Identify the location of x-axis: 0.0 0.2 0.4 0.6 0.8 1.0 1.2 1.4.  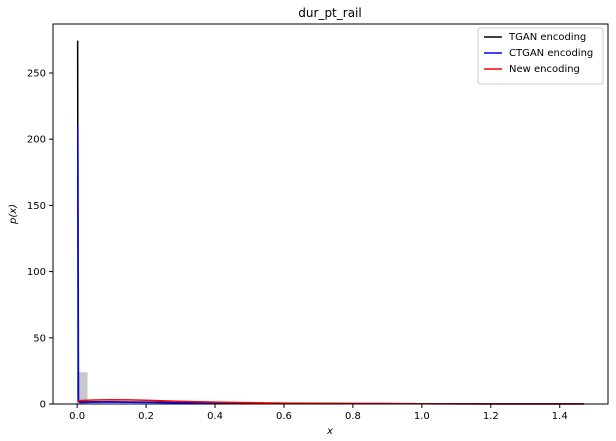
(318, 413).